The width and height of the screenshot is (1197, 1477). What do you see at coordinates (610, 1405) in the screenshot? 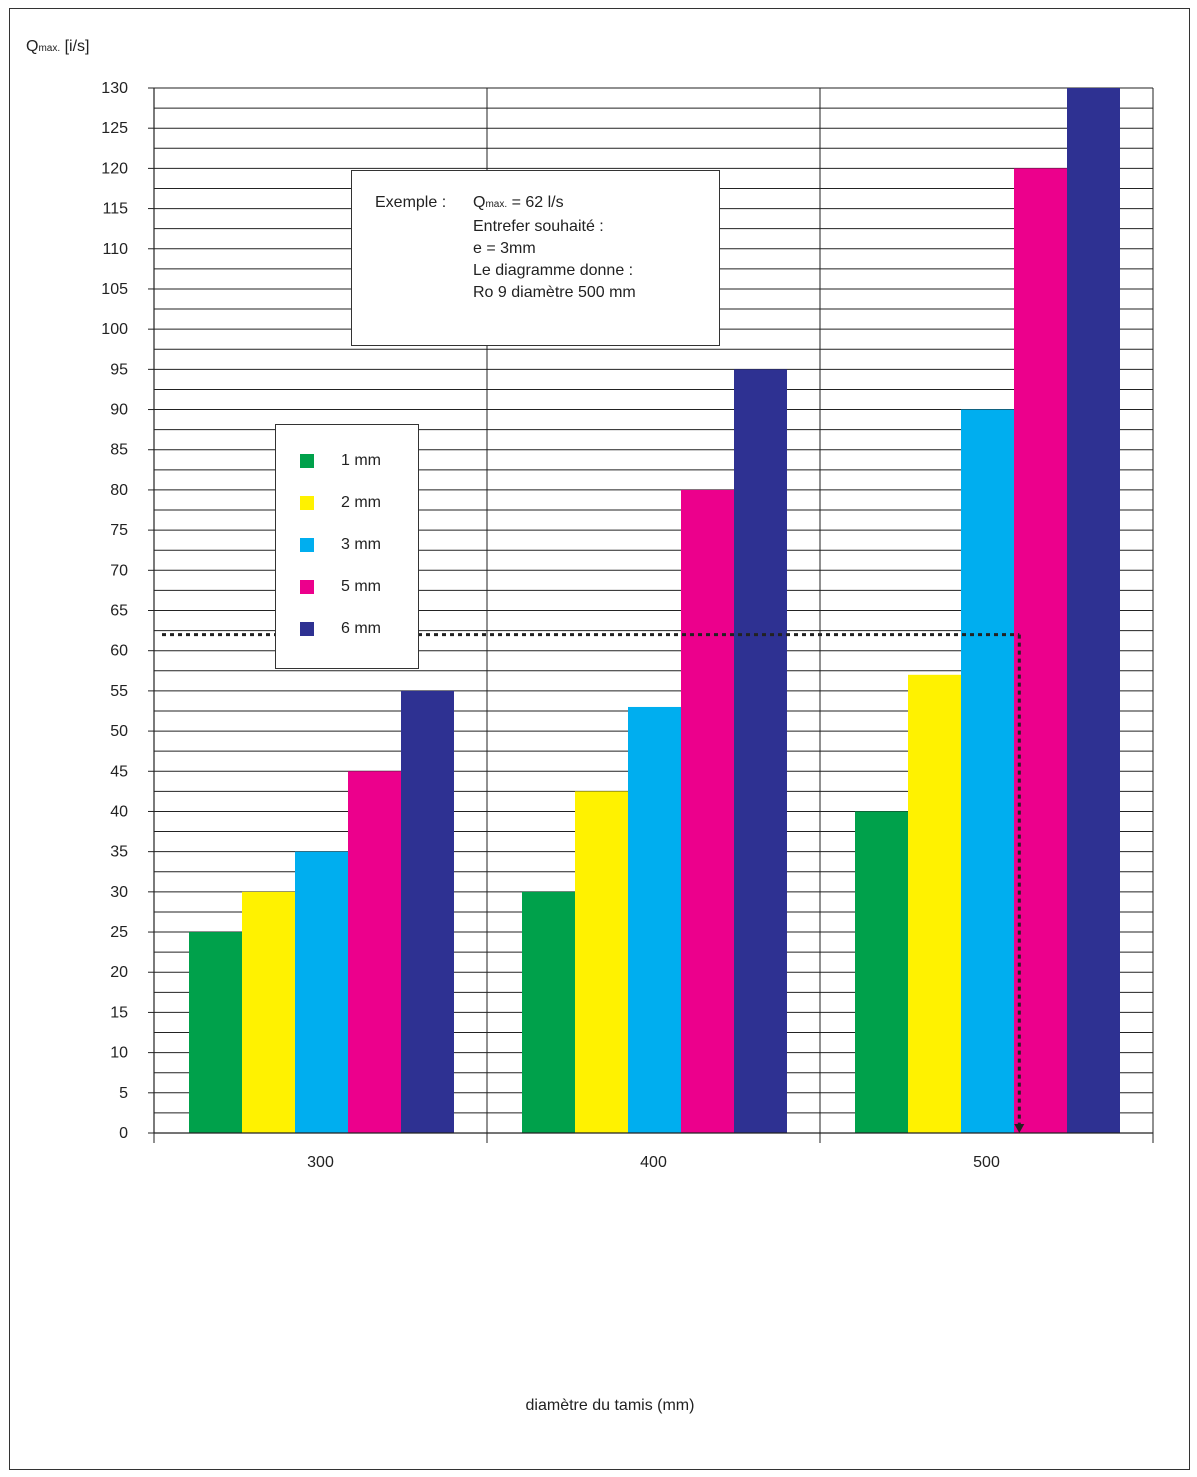
I see `x-axis-title: diamètre du tamis (mm)` at bounding box center [610, 1405].